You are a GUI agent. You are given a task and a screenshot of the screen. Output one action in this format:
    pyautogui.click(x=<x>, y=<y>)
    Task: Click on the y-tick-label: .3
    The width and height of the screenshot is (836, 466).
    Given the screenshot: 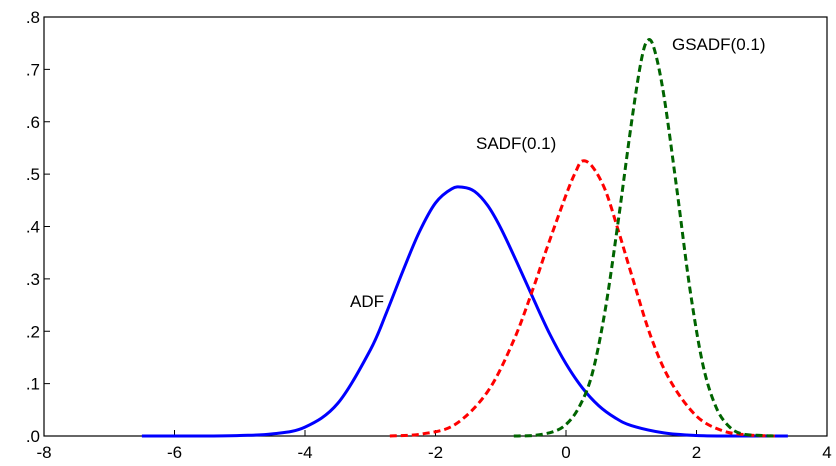 What is the action you would take?
    pyautogui.click(x=33, y=279)
    